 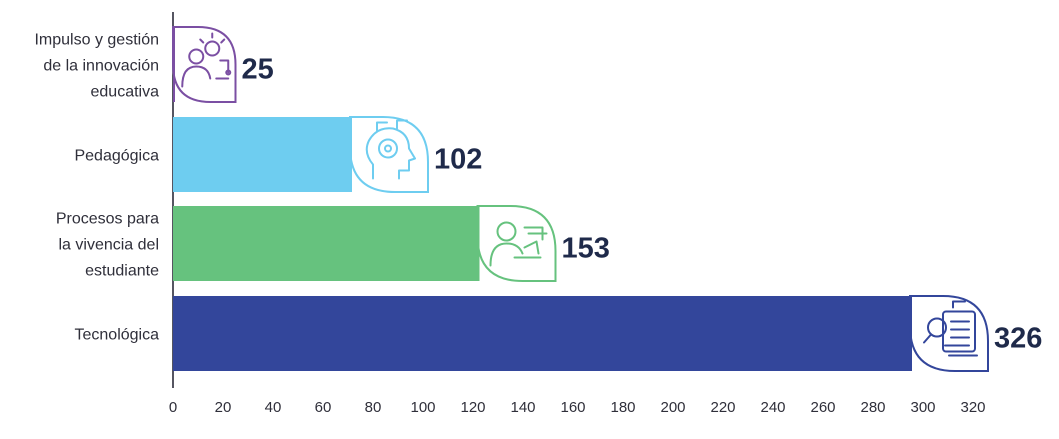 I want to click on category-label-0-0: Impulso y gestión, so click(x=96, y=40).